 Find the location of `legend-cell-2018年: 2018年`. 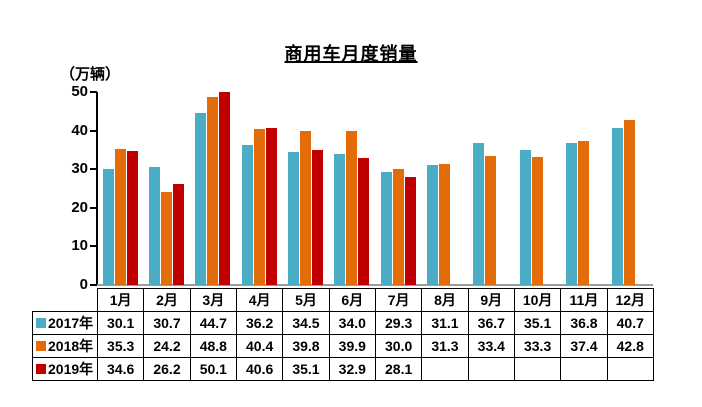

legend-cell-2018年: 2018年 is located at coordinates (65, 346).